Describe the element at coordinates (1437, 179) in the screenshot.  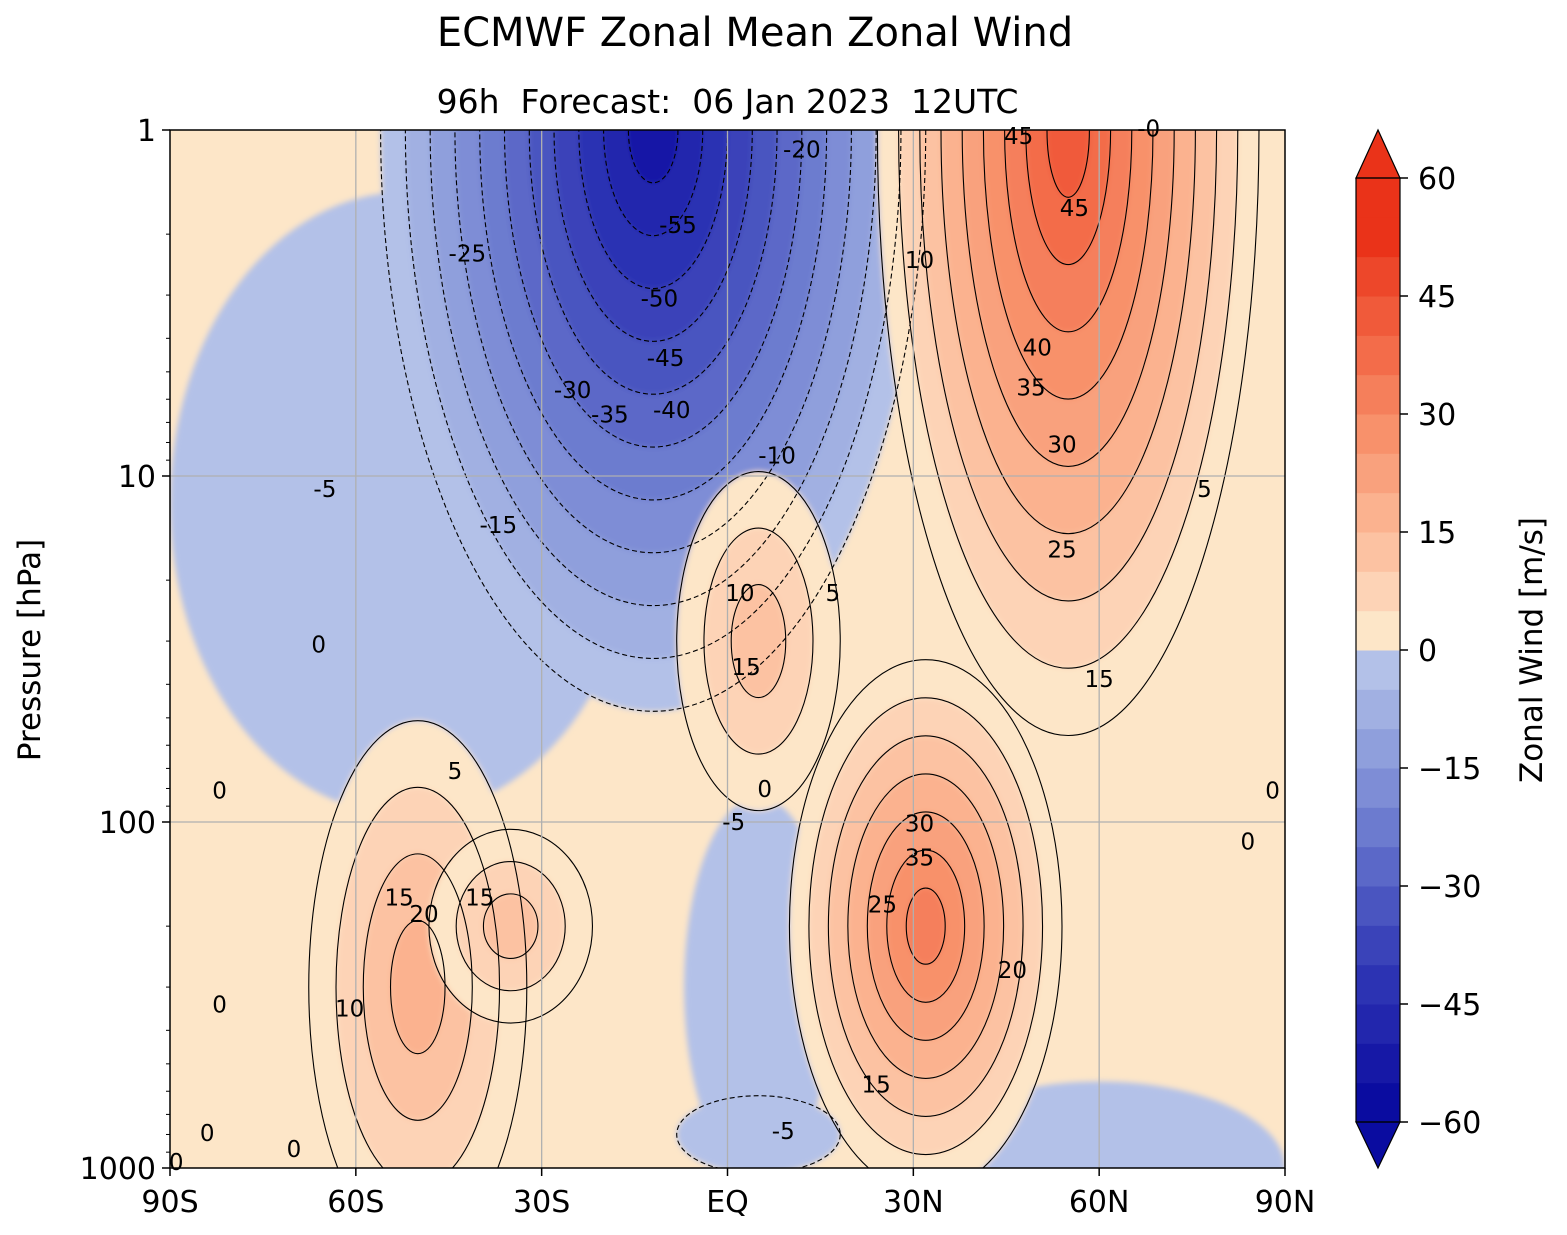
I see `colorbar-tick-label: 60` at that location.